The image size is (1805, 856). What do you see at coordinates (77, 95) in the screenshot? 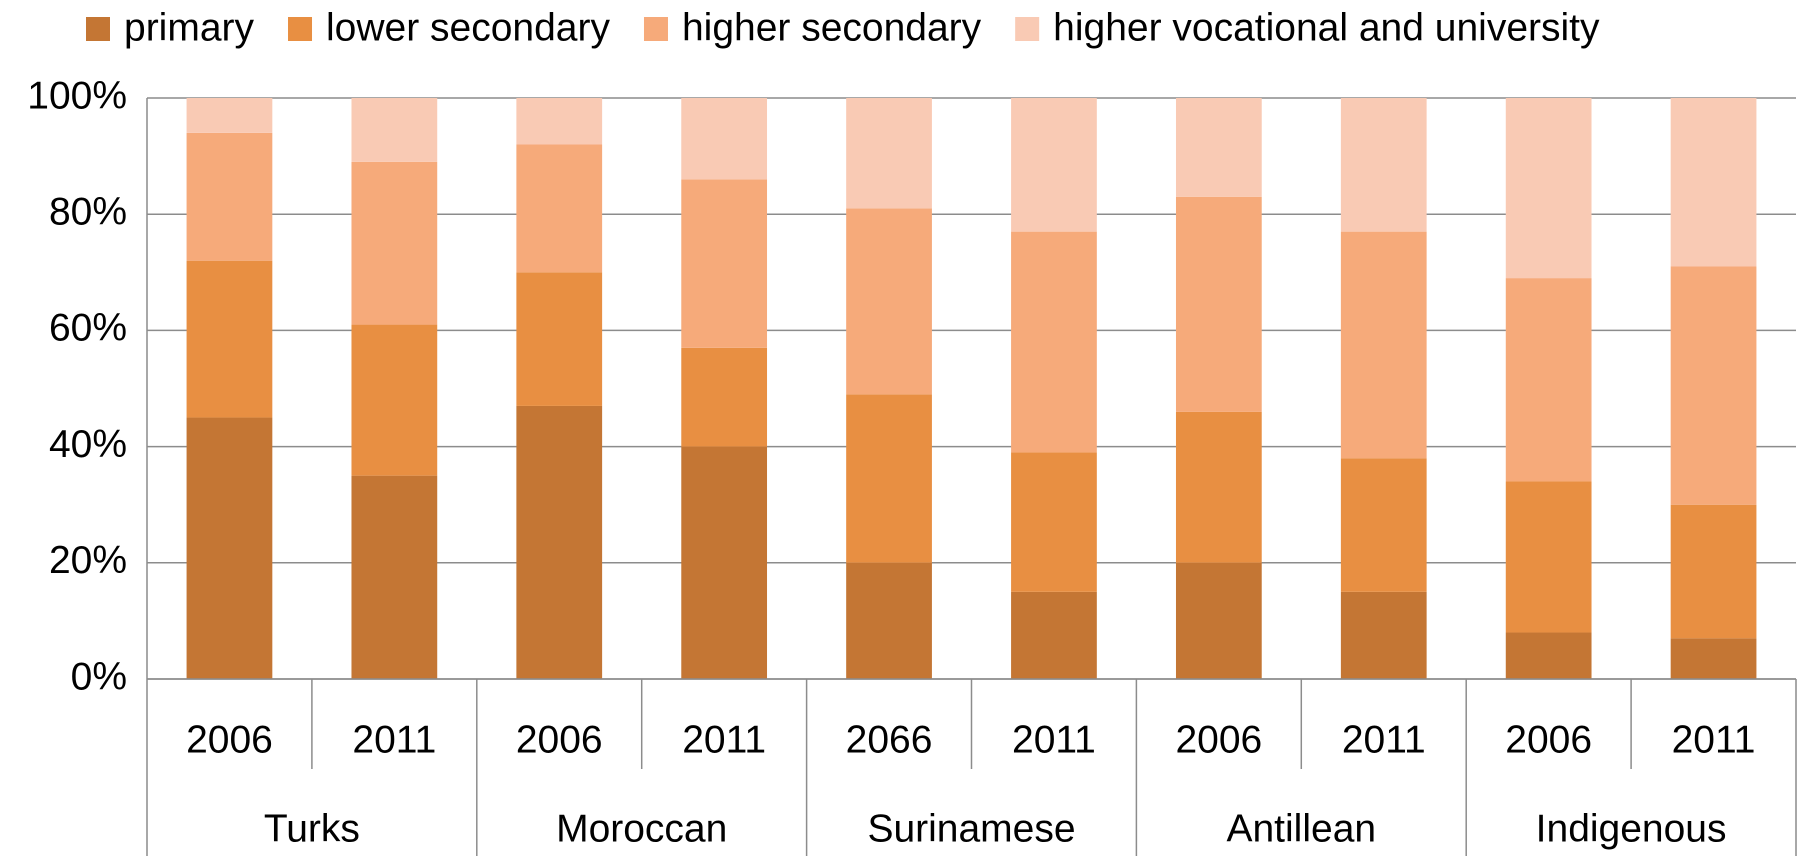
I see `y-tick-label: 100%` at bounding box center [77, 95].